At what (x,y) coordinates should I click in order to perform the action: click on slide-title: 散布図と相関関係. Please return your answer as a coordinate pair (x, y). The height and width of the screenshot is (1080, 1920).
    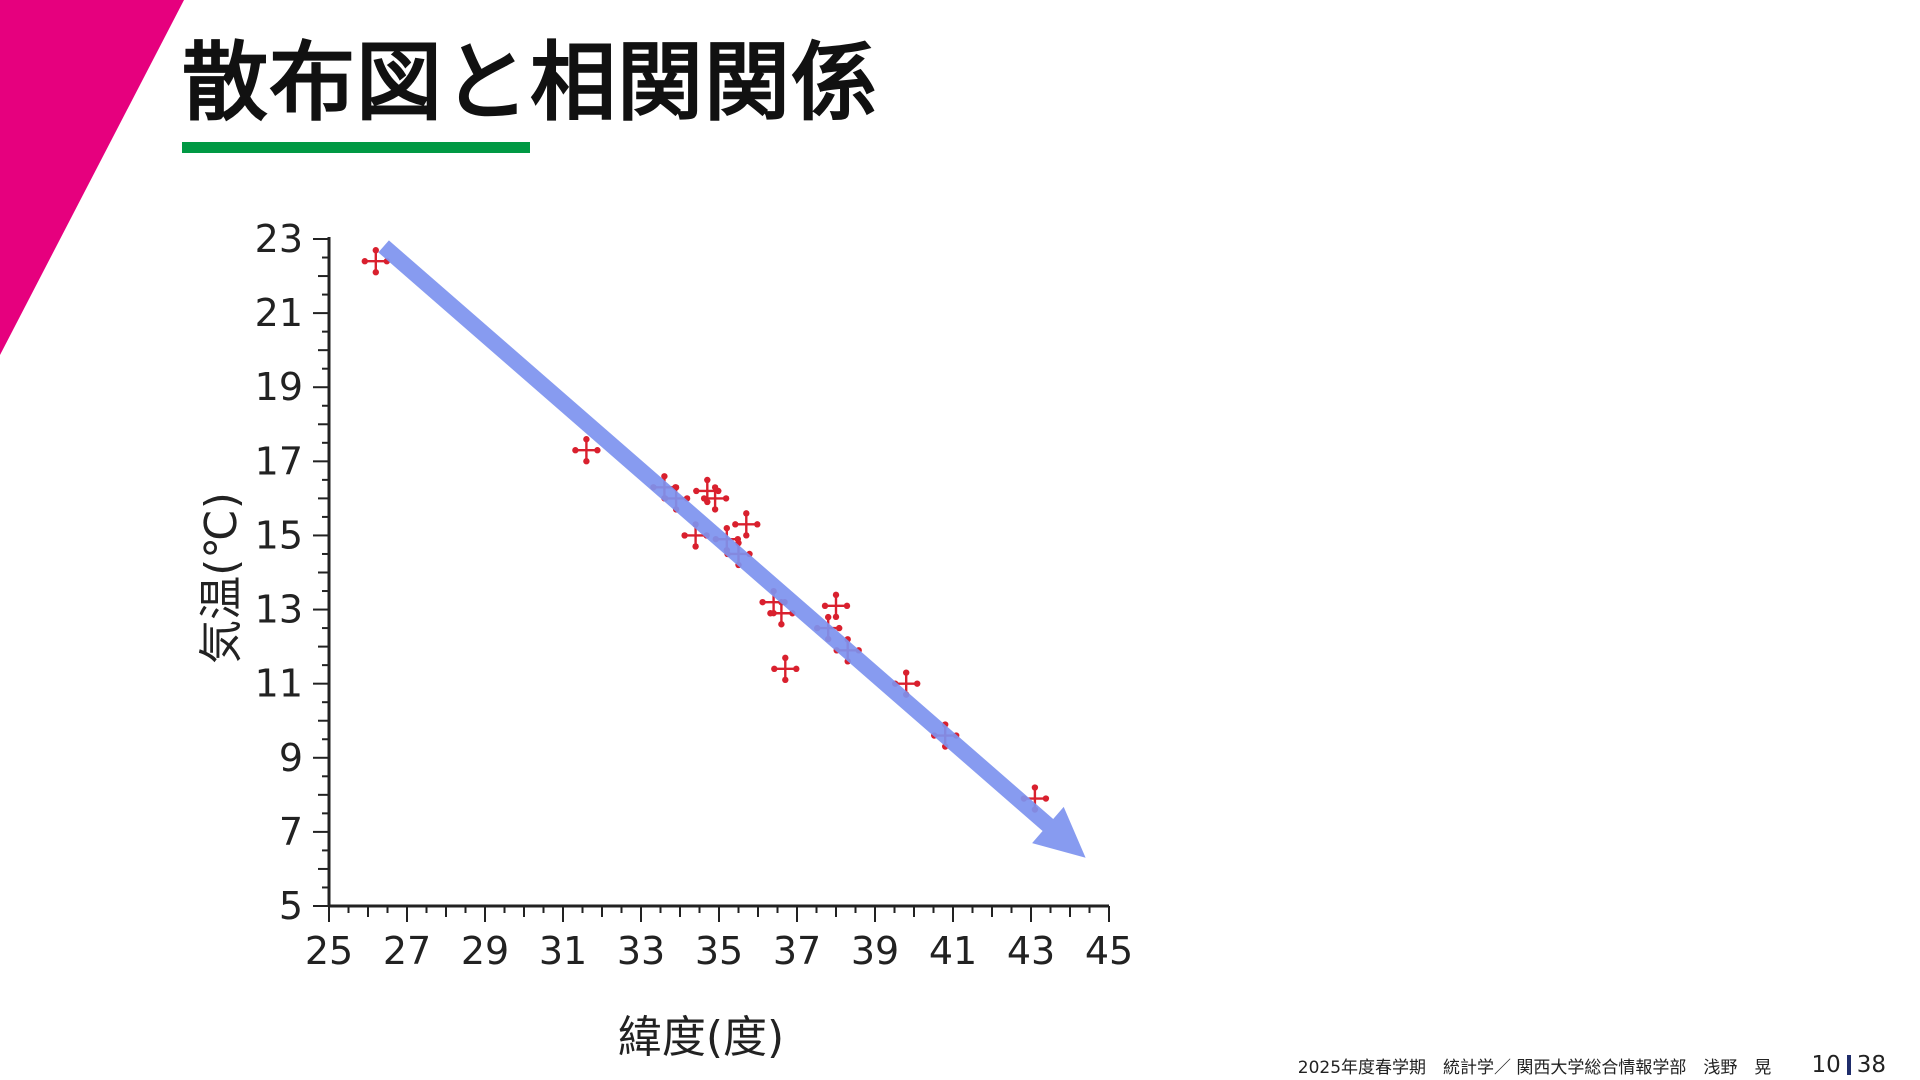
    Looking at the image, I should click on (530, 83).